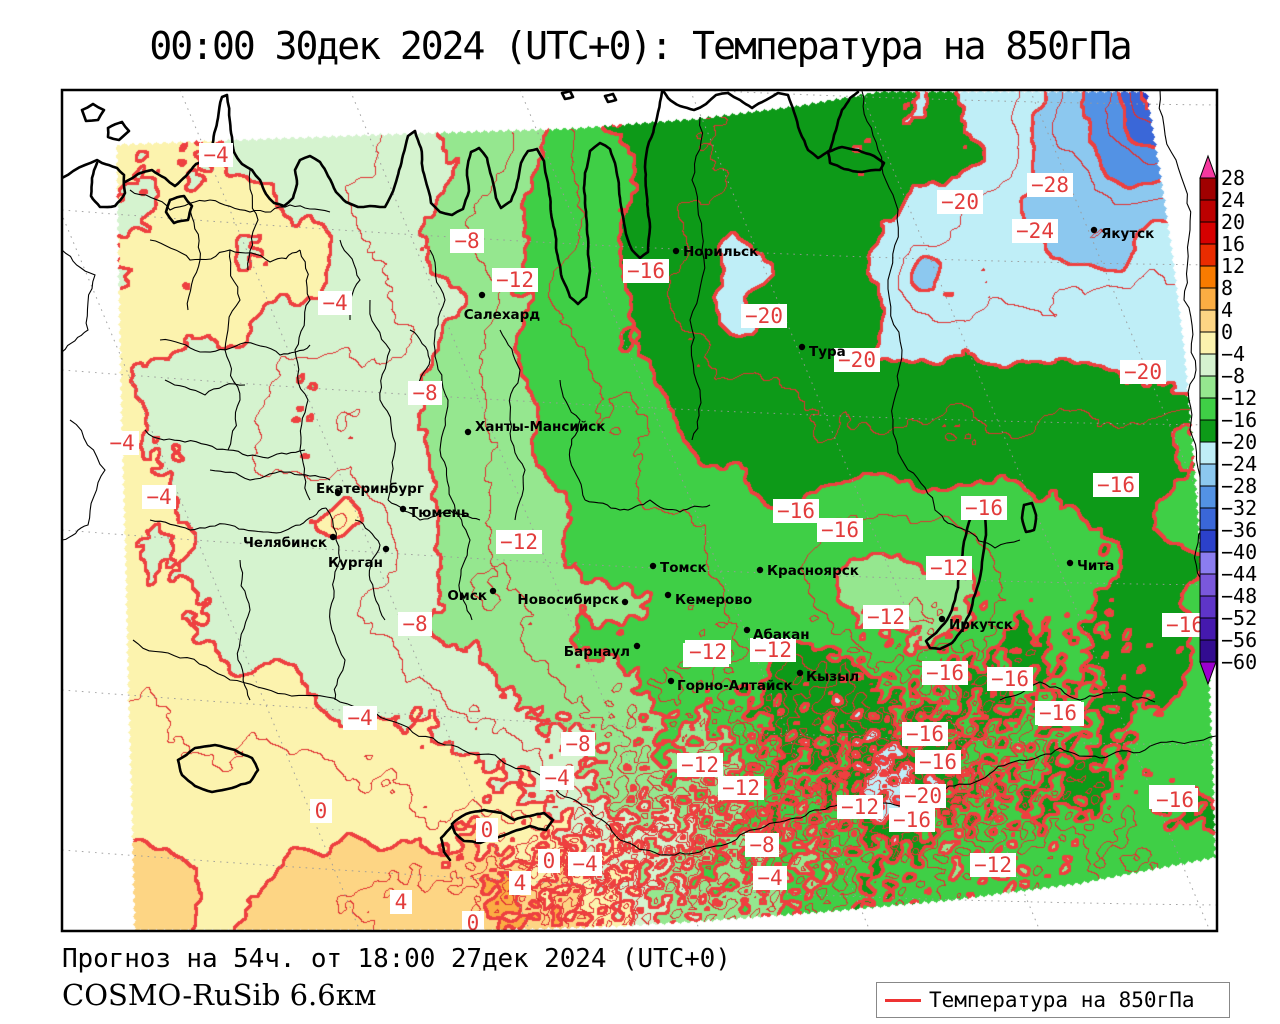  I want to click on city-label: Тура, so click(827, 352).